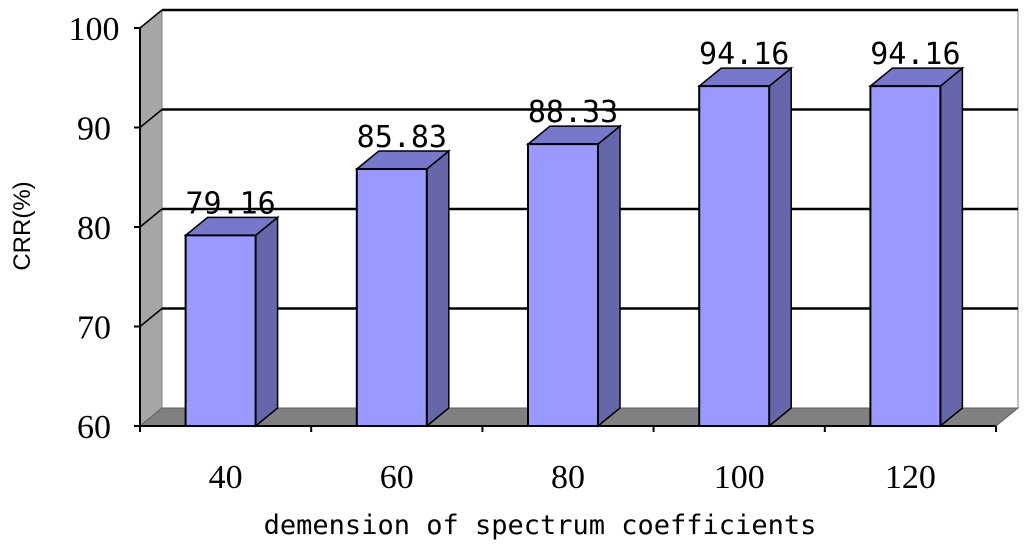  I want to click on x-tick-label: 40, so click(226, 477).